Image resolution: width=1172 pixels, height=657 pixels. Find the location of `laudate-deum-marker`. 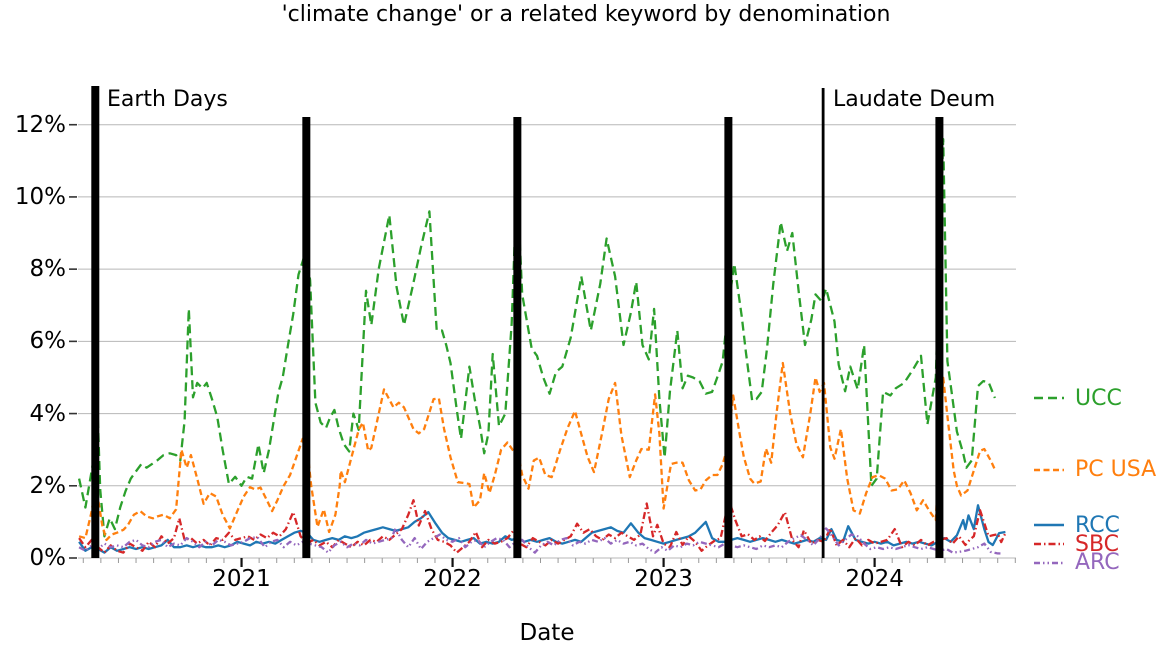

laudate-deum-marker is located at coordinates (823, 323).